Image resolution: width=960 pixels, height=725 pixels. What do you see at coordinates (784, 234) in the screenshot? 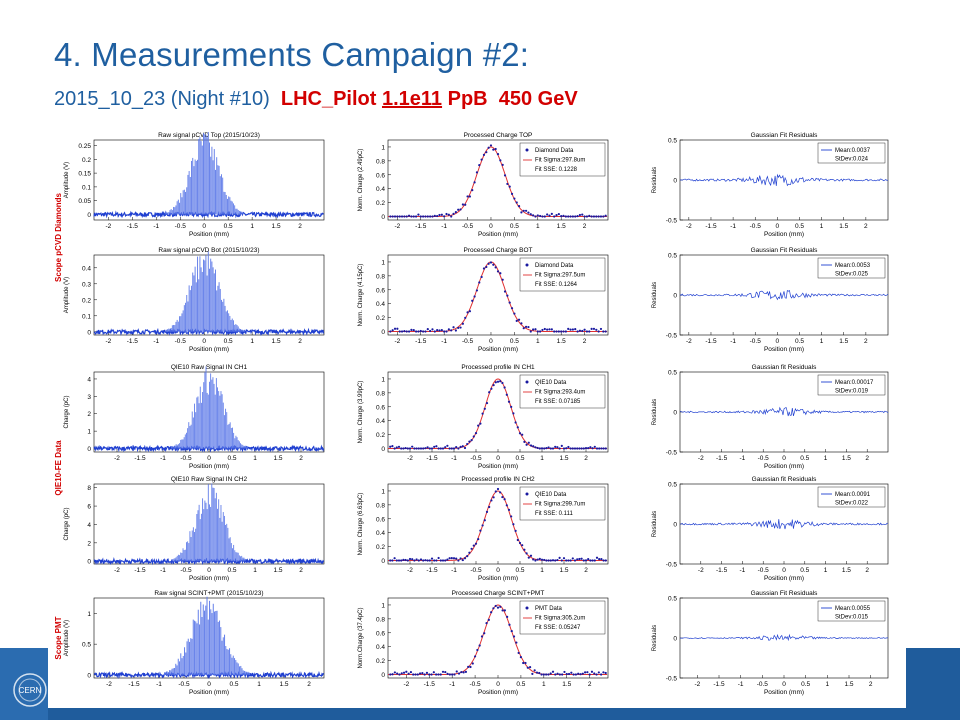
I see `x-axis-label: Position (mm)` at bounding box center [784, 234].